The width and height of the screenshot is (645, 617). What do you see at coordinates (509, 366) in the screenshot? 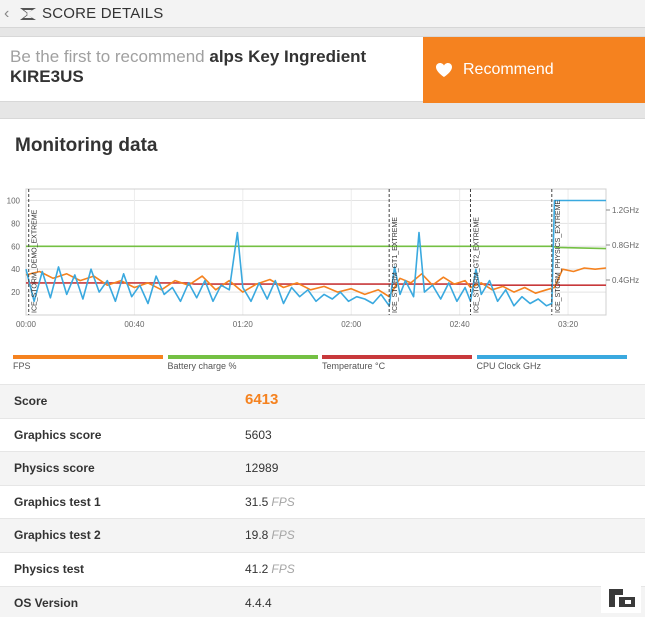
I see `legend-label: CPU Clock GHz` at bounding box center [509, 366].